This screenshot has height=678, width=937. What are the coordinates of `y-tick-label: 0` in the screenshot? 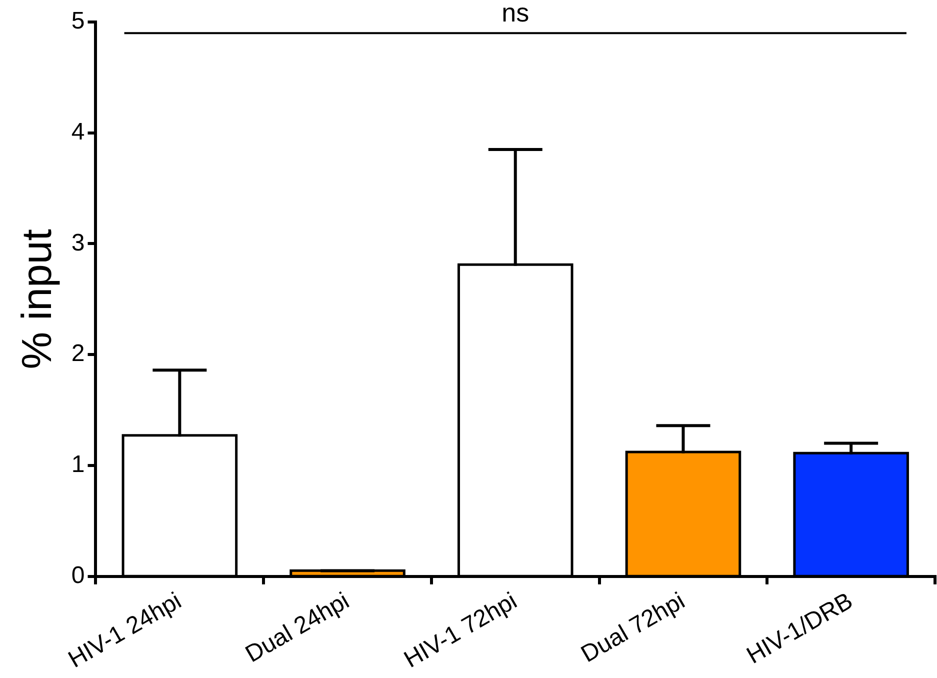 It's located at (78, 575).